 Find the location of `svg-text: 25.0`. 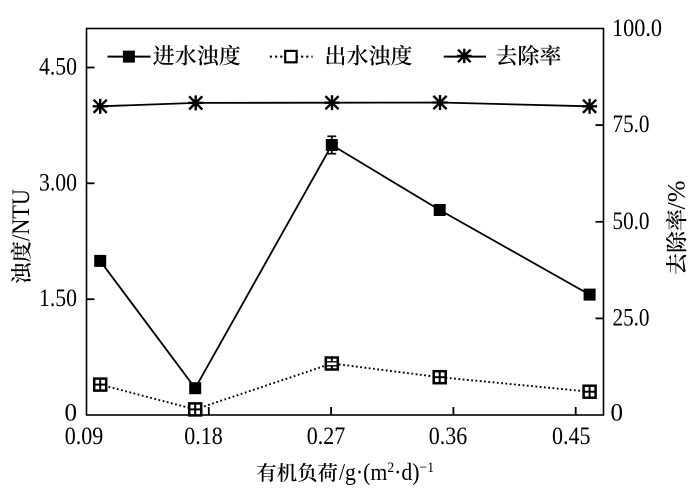

svg-text: 25.0 is located at coordinates (631, 317).